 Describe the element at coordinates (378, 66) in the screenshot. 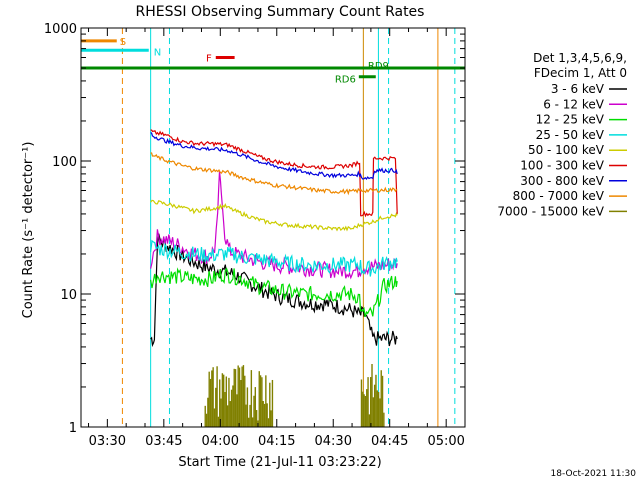

I see `annotation-label-rd9: RD9` at that location.